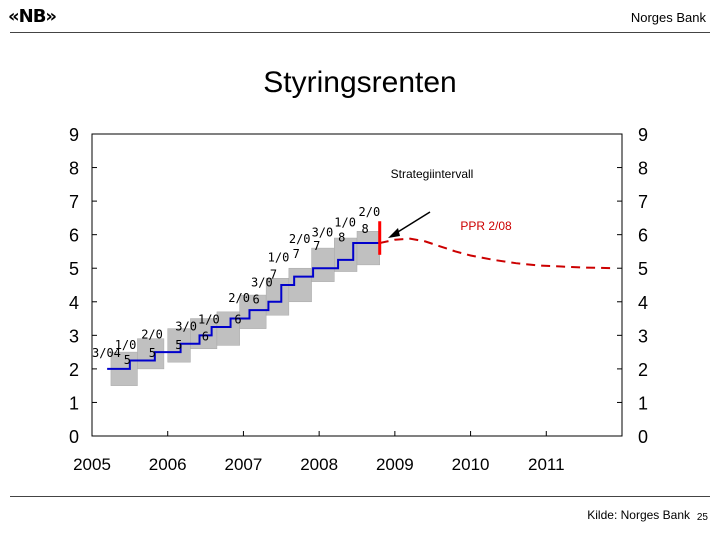 The height and width of the screenshot is (540, 720). Describe the element at coordinates (237, 320) in the screenshot. I see `report-label-10: 6` at that location.